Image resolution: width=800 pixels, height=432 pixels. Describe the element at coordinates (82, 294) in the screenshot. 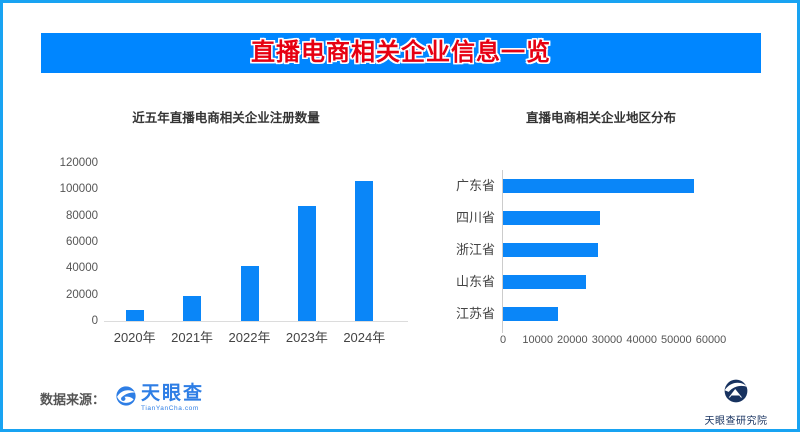

I see `y-axis-tick-label: 20000` at that location.